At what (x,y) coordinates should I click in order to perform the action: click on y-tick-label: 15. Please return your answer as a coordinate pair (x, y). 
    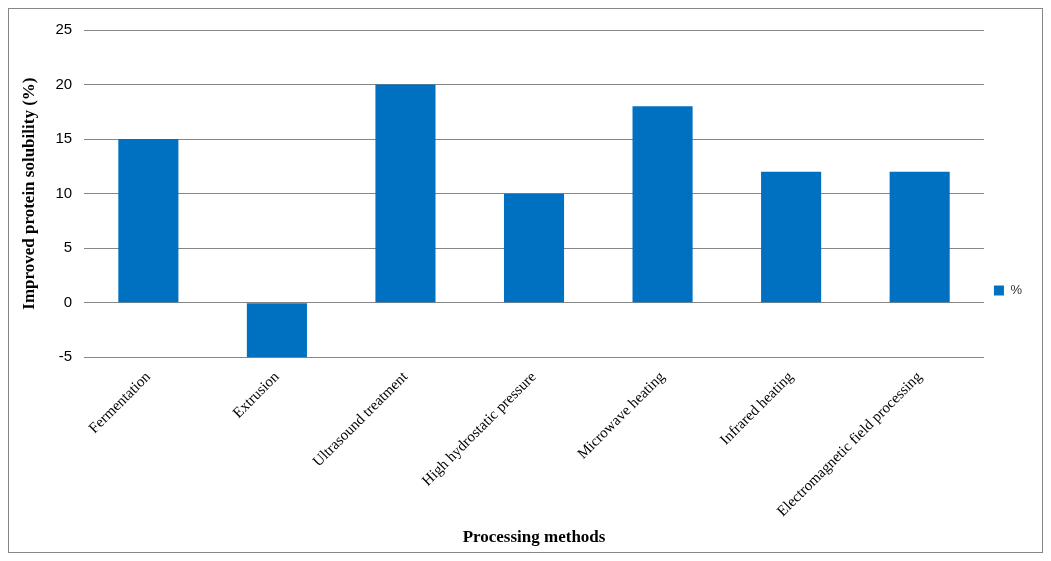
    Looking at the image, I should click on (64, 138).